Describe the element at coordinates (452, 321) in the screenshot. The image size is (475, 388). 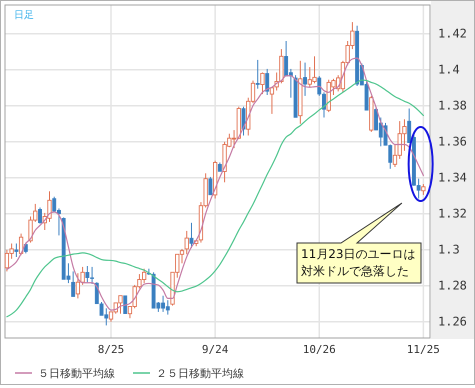
I see `y-tick-label: 1.26` at that location.